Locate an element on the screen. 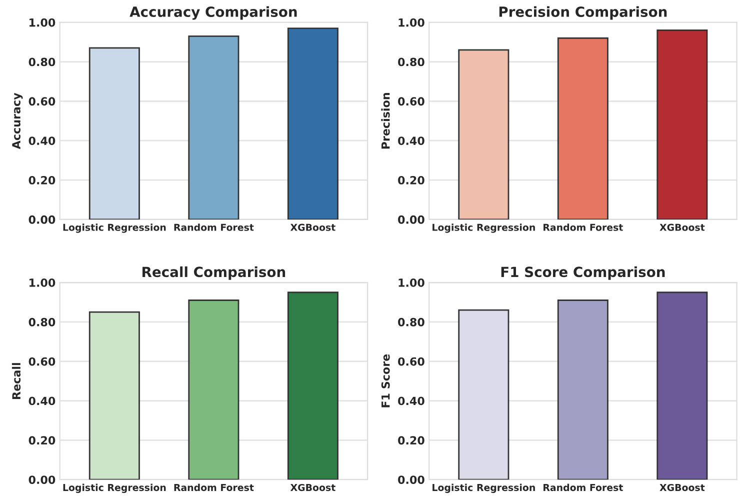 Image resolution: width=748 pixels, height=497 pixels. chart-title: Recall Comparison is located at coordinates (214, 273).